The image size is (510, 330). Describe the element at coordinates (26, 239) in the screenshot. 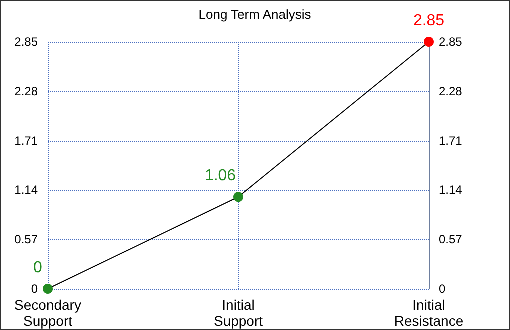

I see `y-tick-label: 0.57` at that location.